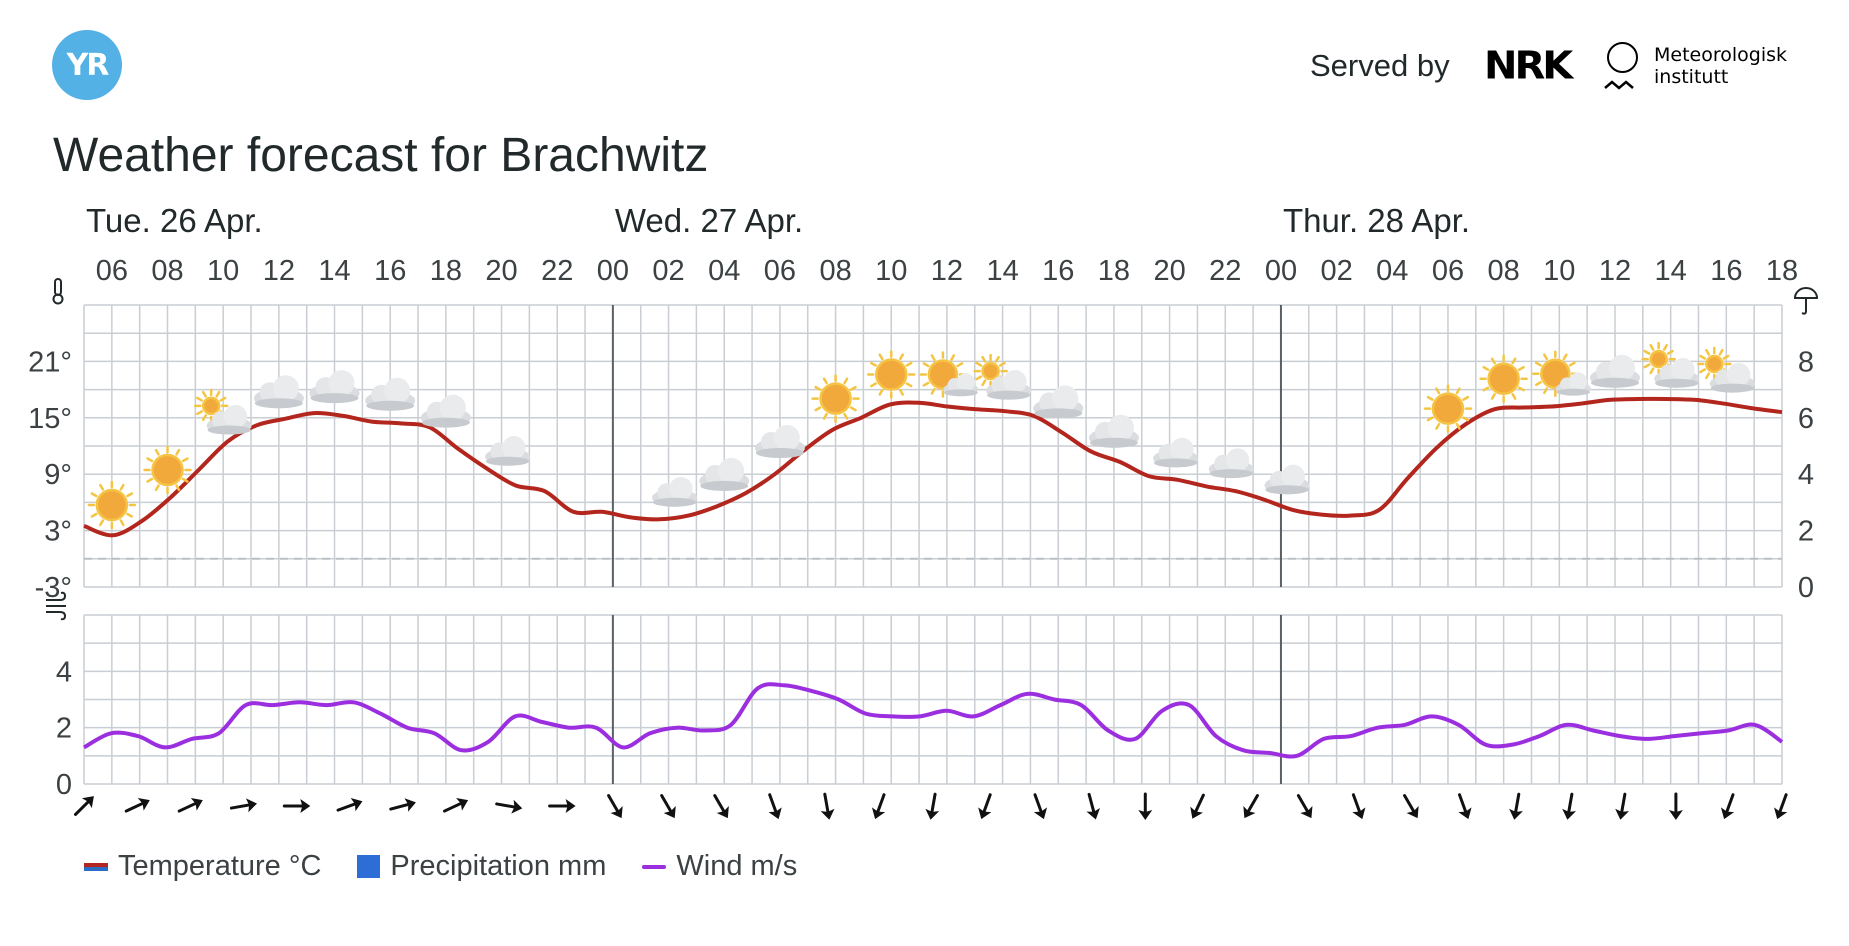 Image resolution: width=1849 pixels, height=946 pixels. What do you see at coordinates (724, 271) in the screenshot?
I see `hour-label: 04` at bounding box center [724, 271].